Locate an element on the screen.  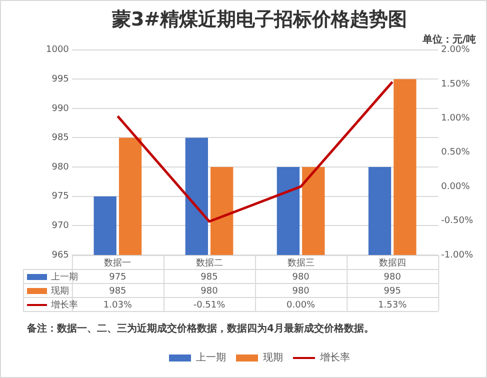
y-tick-label: 985 is located at coordinates (60, 138).